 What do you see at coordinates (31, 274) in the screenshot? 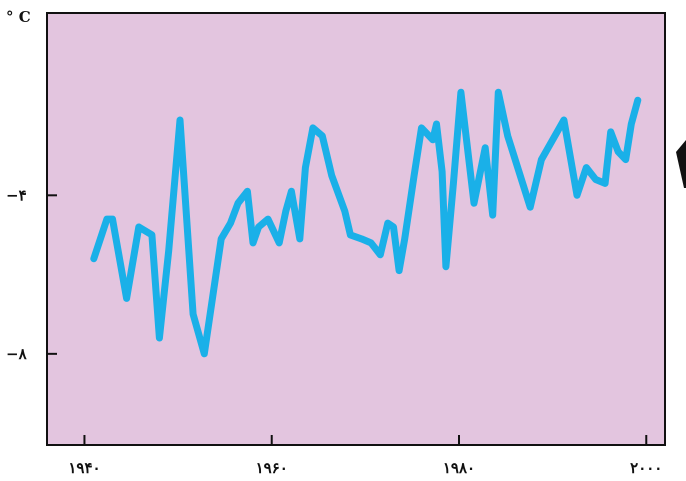
I see `y-axis: −۴ −۸` at bounding box center [31, 274].